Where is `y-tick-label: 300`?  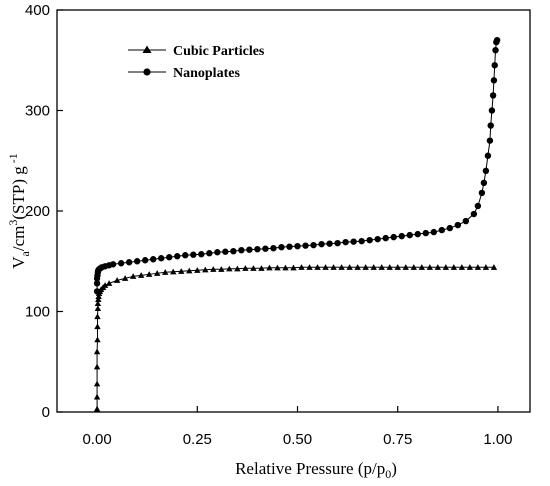
y-tick-label: 300 is located at coordinates (37, 111).